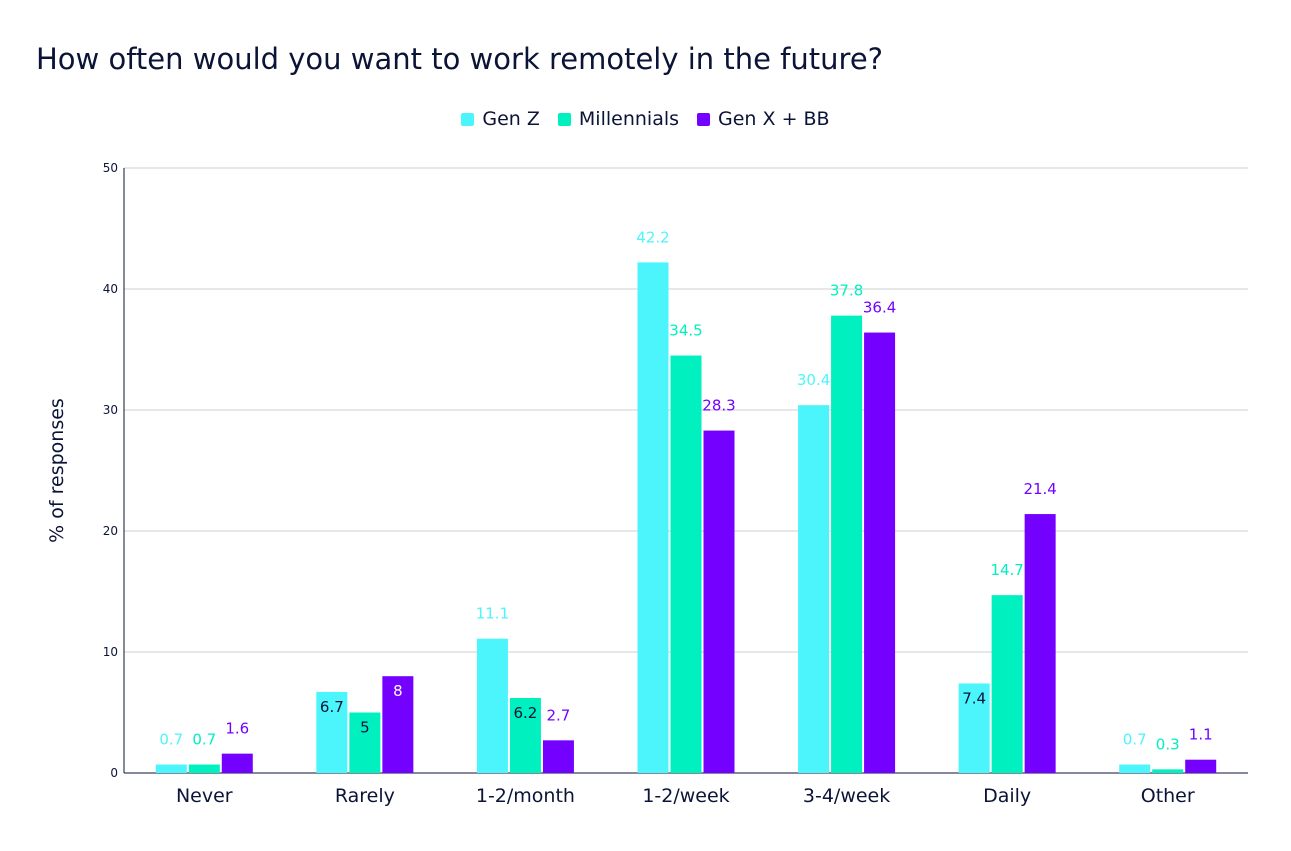  I want to click on y-axis-label: % of responses, so click(57, 470).